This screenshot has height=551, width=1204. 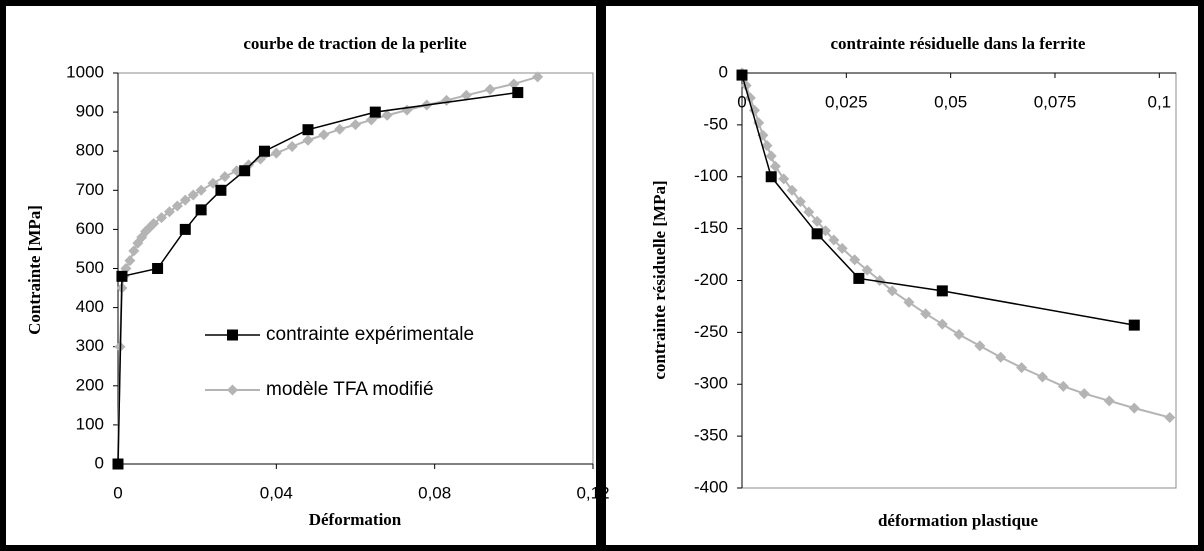 I want to click on y-tick-label: 600, so click(x=90, y=228).